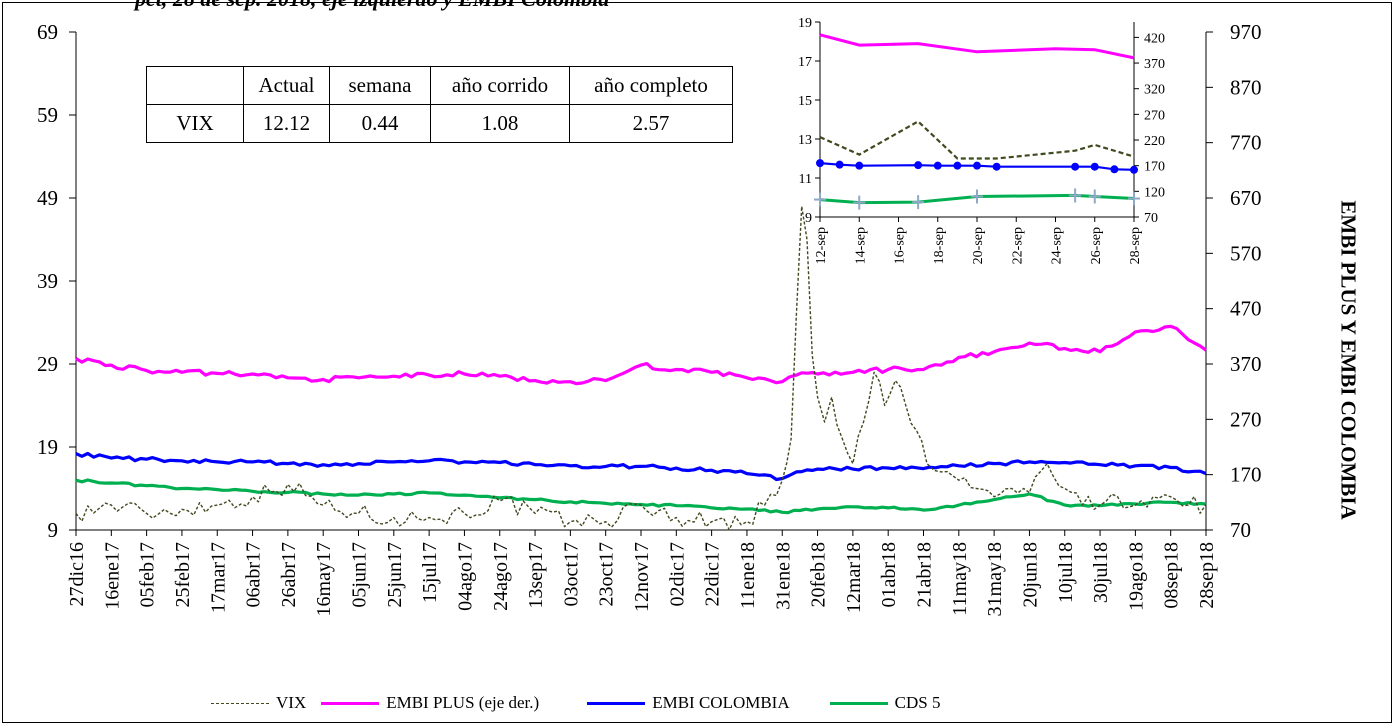  I want to click on x-tick-label: 05feb17, so click(148, 575).